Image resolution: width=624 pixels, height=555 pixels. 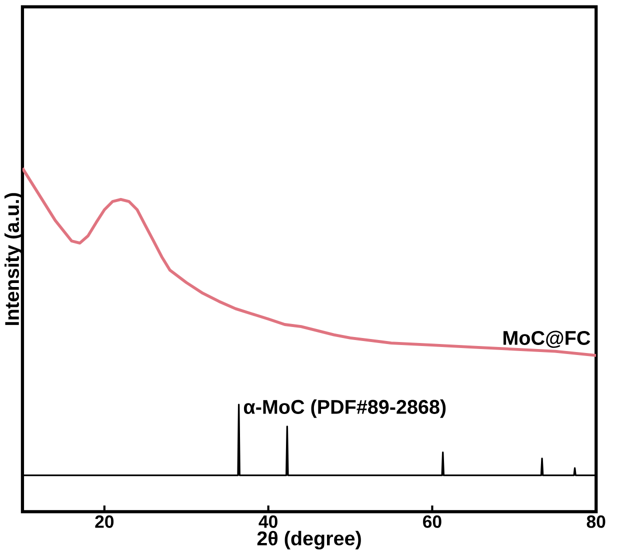 What do you see at coordinates (596, 521) in the screenshot?
I see `x-tick-label: 80` at bounding box center [596, 521].